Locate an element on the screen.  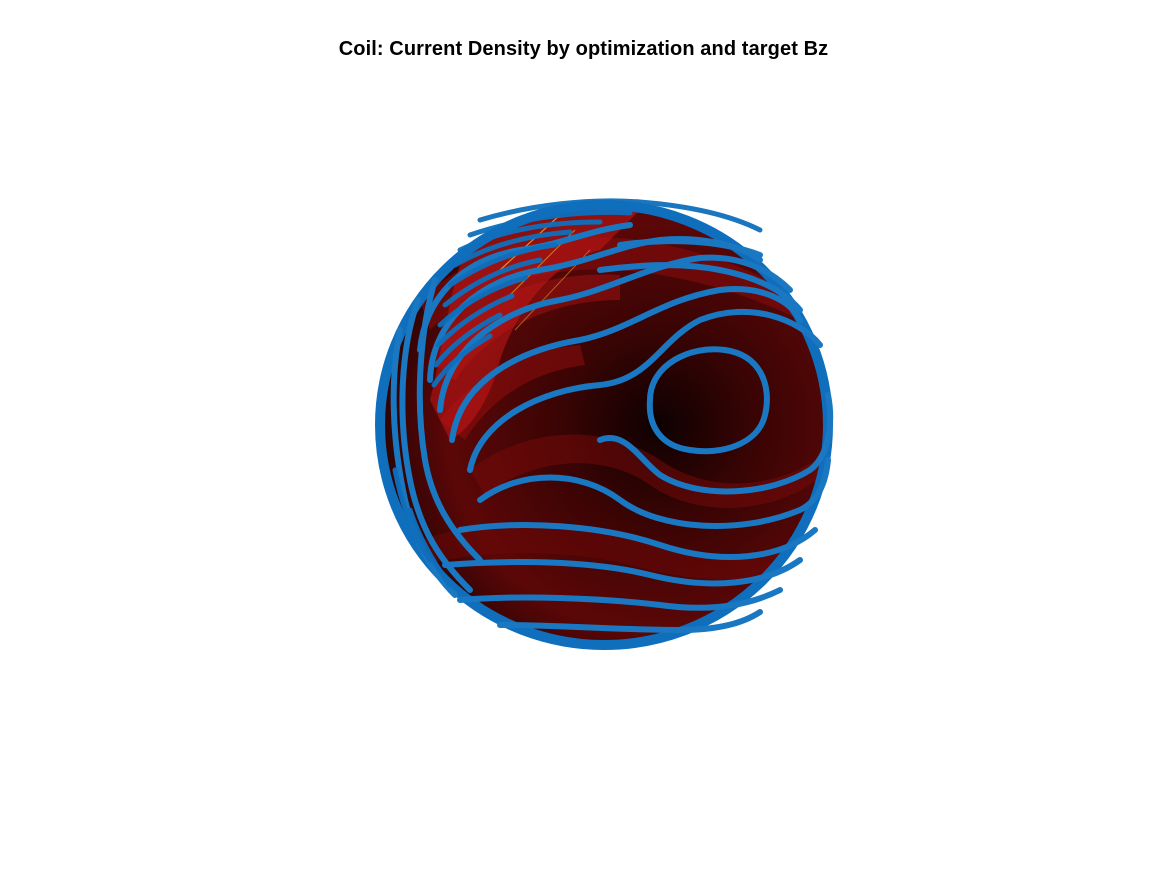
contour-loop-outer is located at coordinates (715, 443).